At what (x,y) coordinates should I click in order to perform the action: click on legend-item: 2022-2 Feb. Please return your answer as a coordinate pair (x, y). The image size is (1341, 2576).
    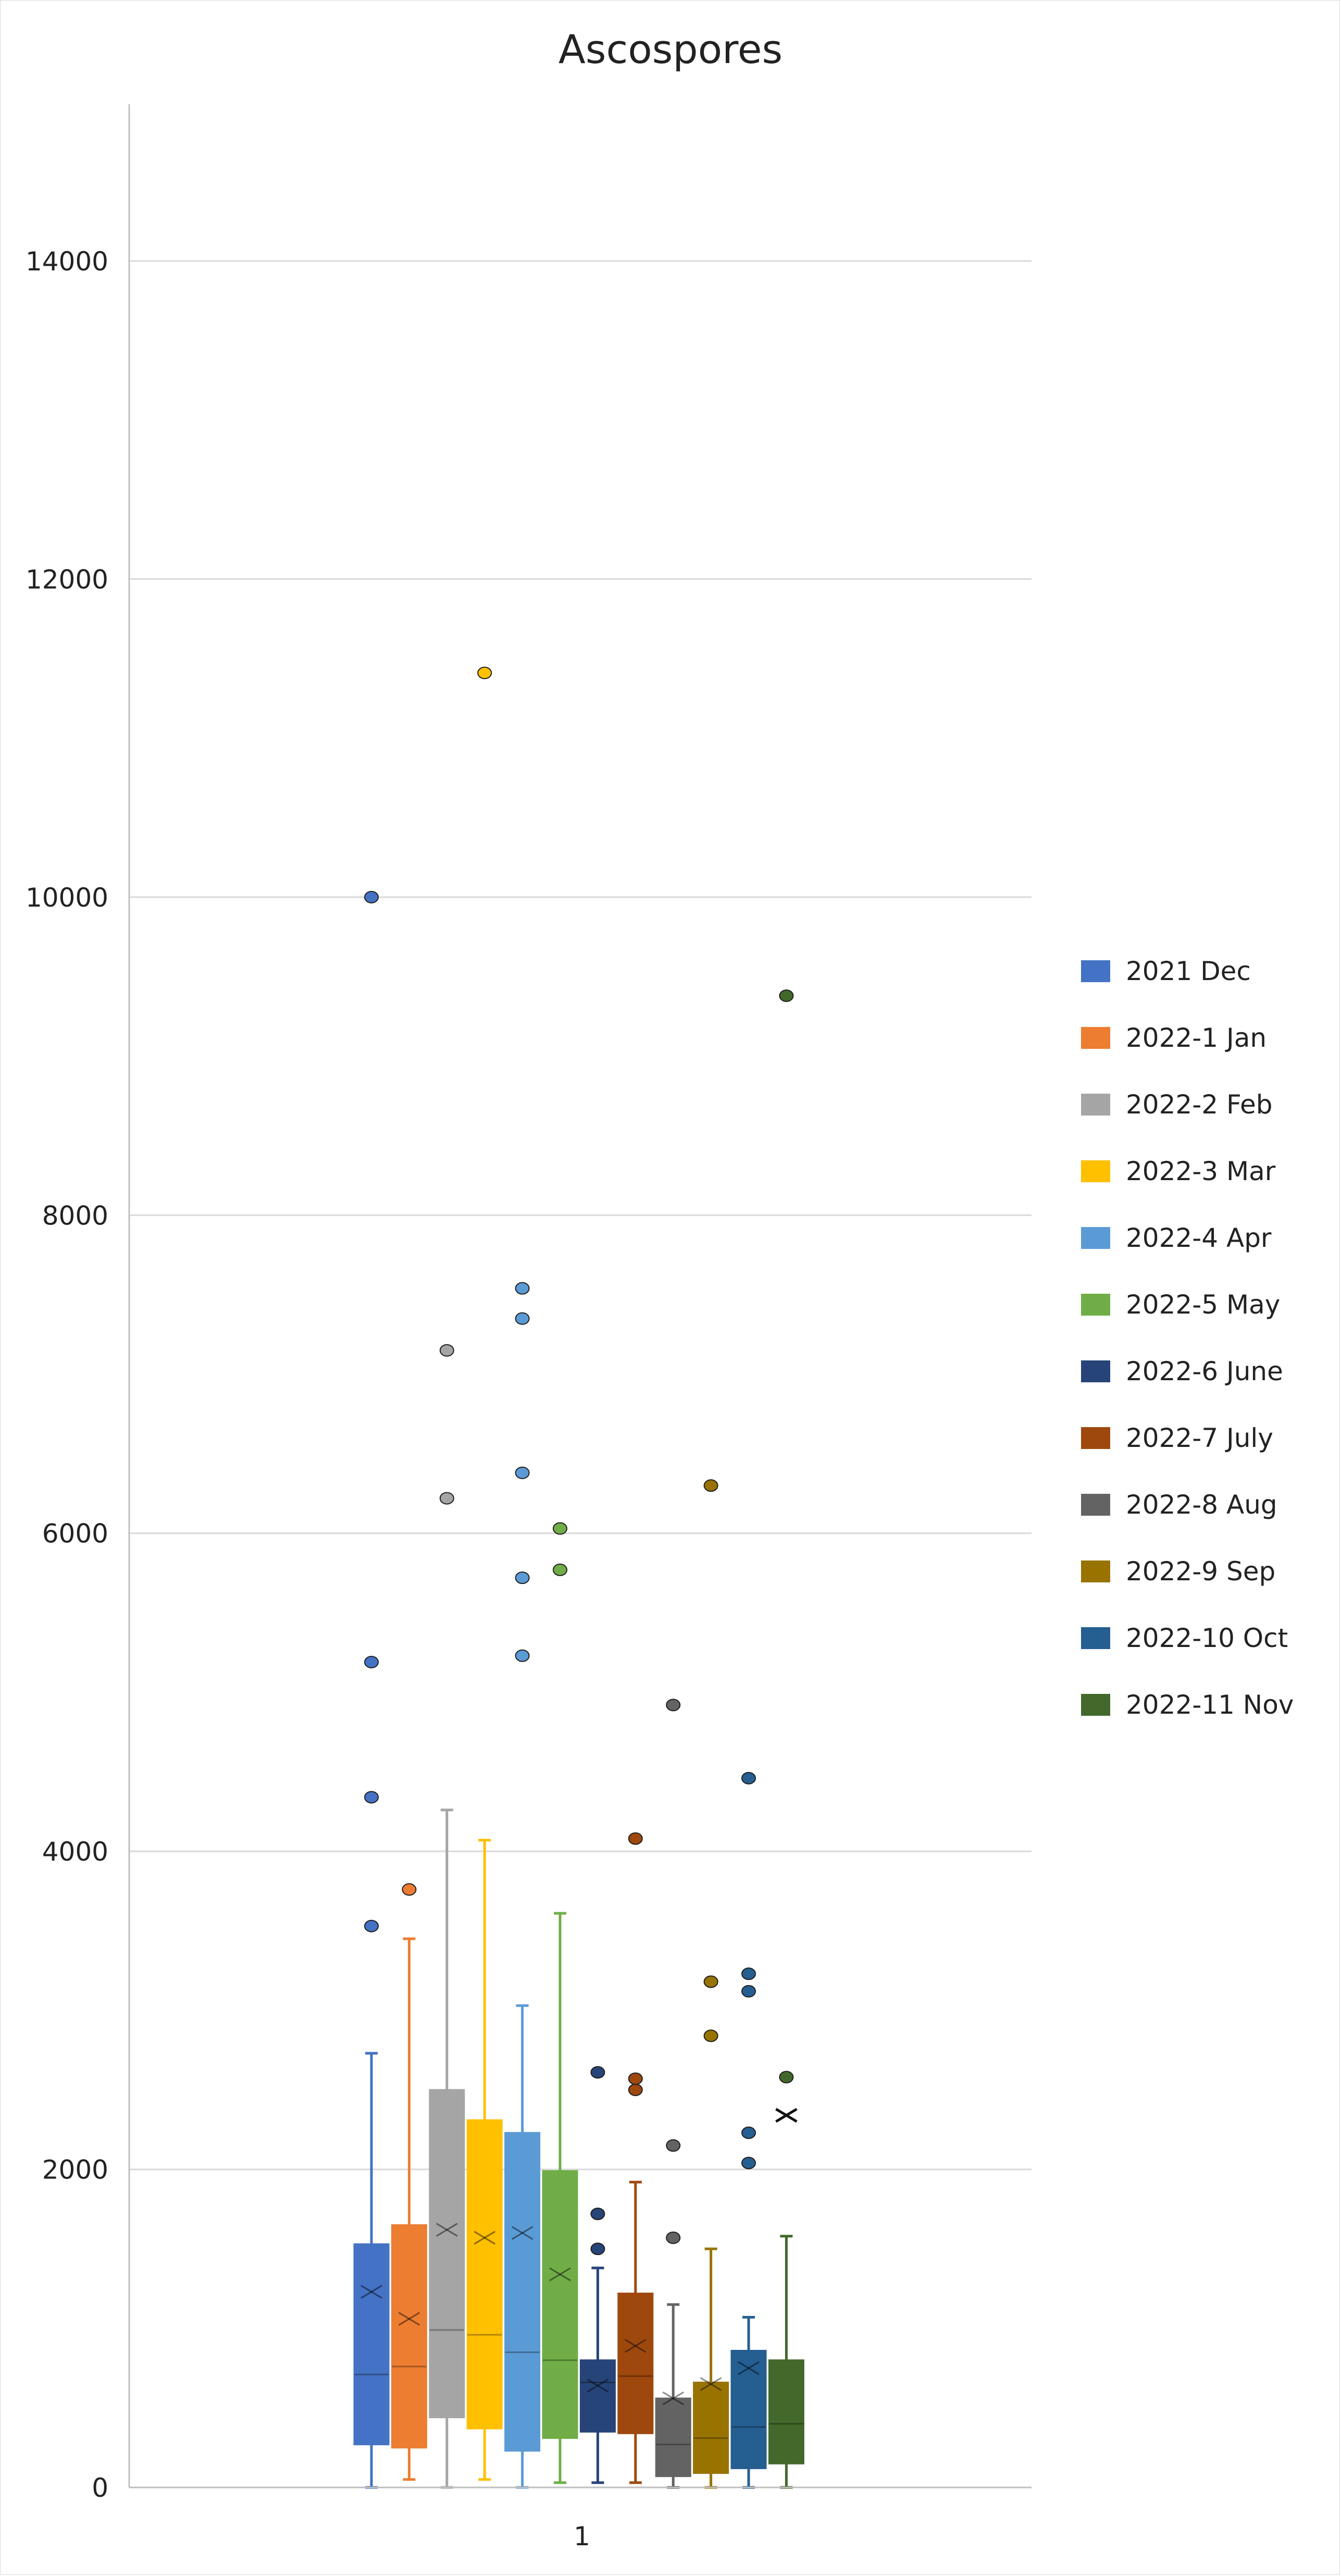
    Looking at the image, I should click on (1187, 1104).